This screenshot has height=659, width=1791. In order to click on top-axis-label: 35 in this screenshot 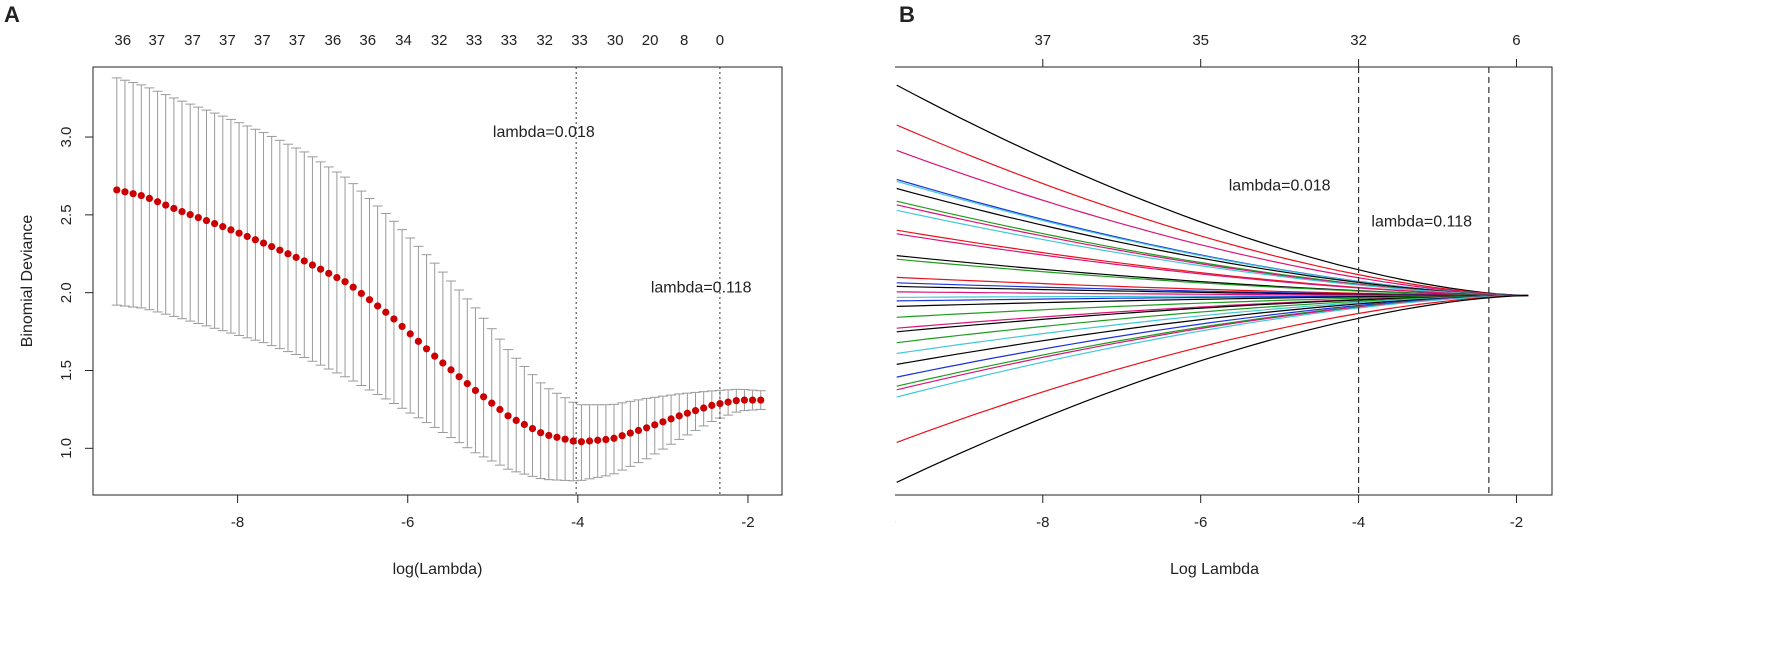, I will do `click(1200, 40)`.